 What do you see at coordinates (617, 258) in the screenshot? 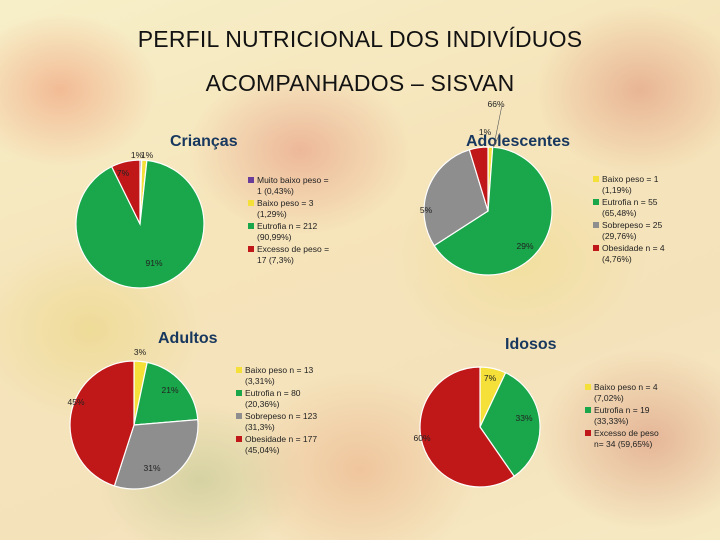
I see `legend-text-line2: (4,76%)` at bounding box center [617, 258].